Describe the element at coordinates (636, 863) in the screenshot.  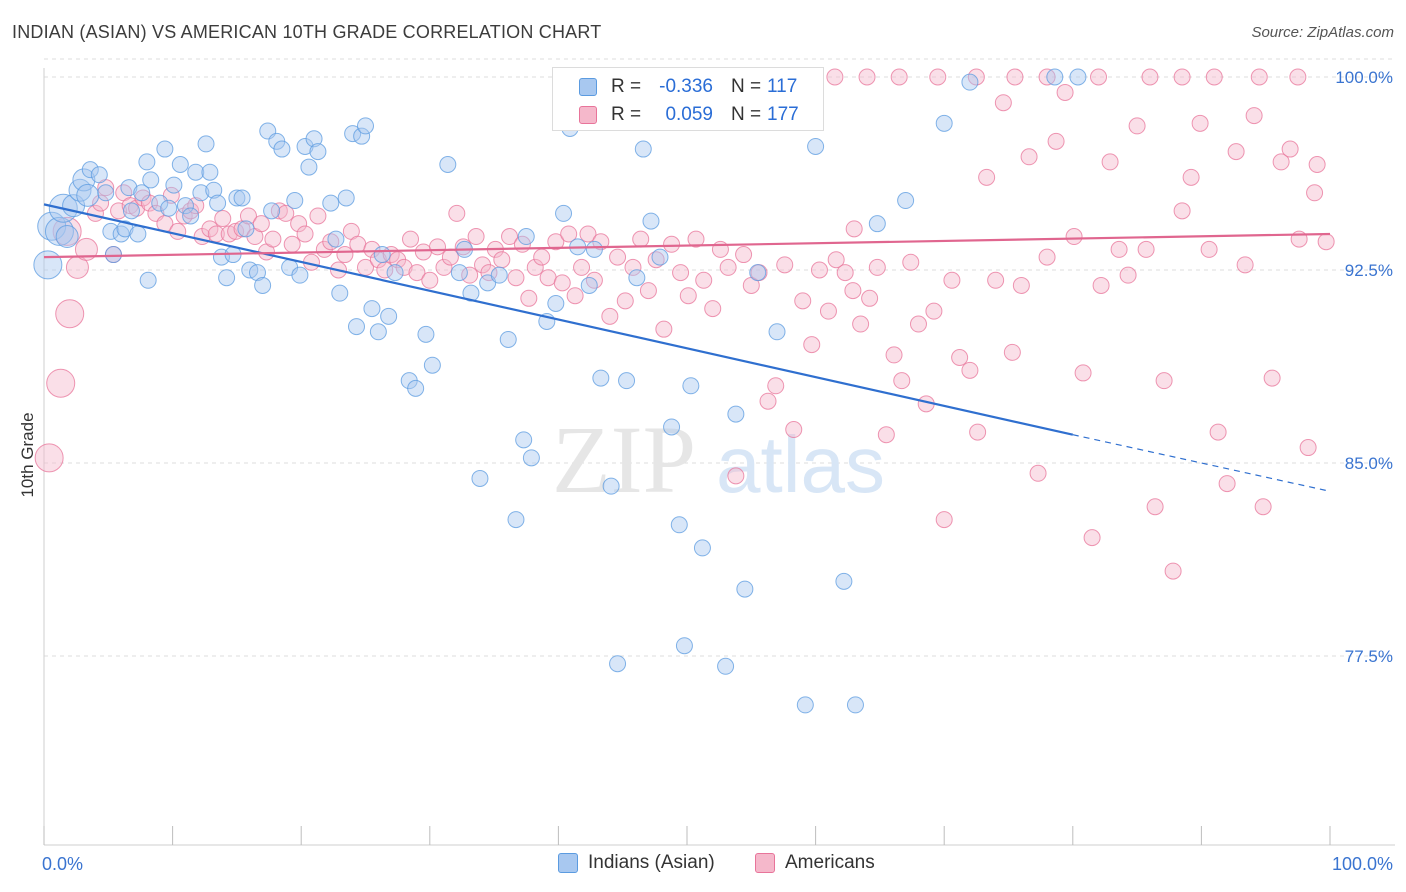
I see `legend-item-indians: Indians (Asian)` at that location.